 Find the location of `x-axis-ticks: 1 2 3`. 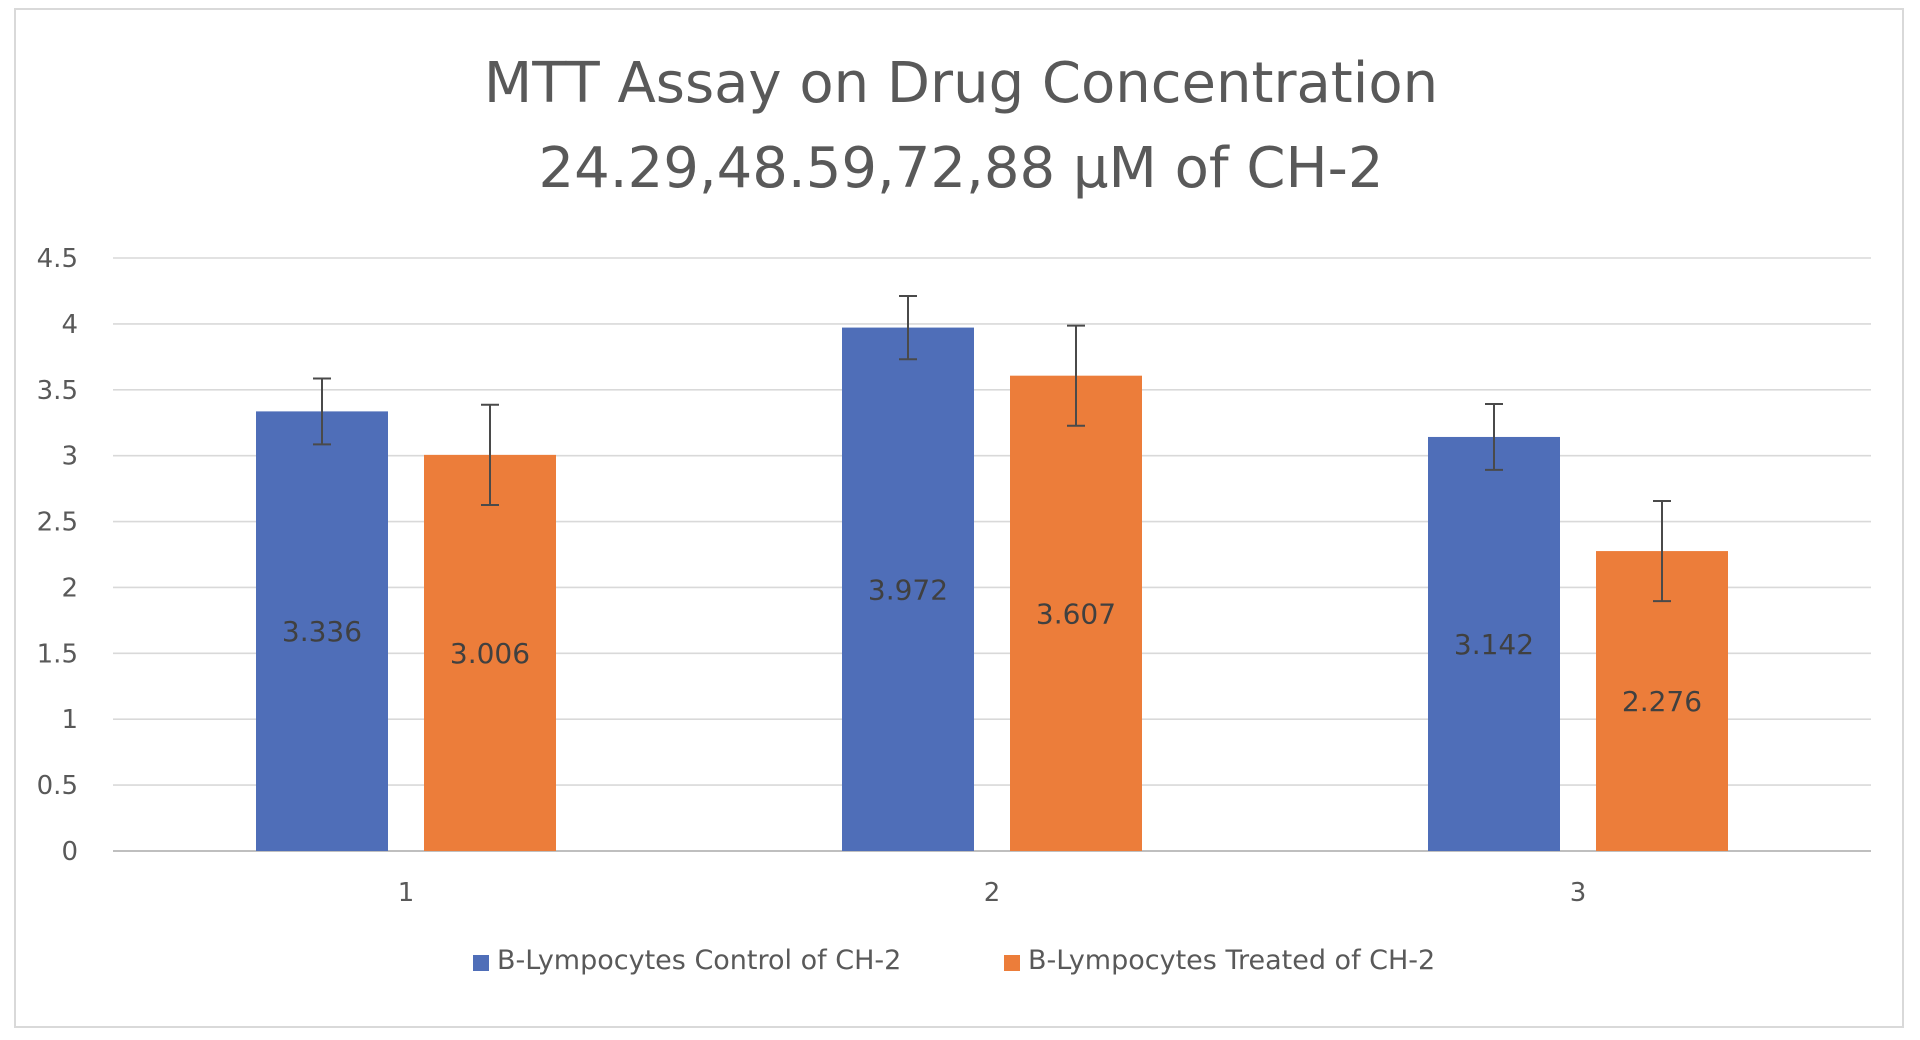

x-axis-ticks: 1 2 3 is located at coordinates (992, 893).